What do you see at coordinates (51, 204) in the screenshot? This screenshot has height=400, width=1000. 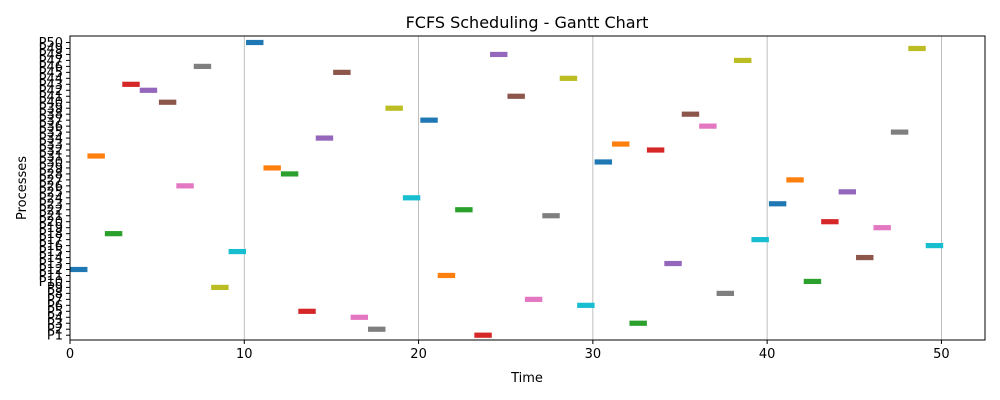 I see `y-tick-label: P23` at bounding box center [51, 204].